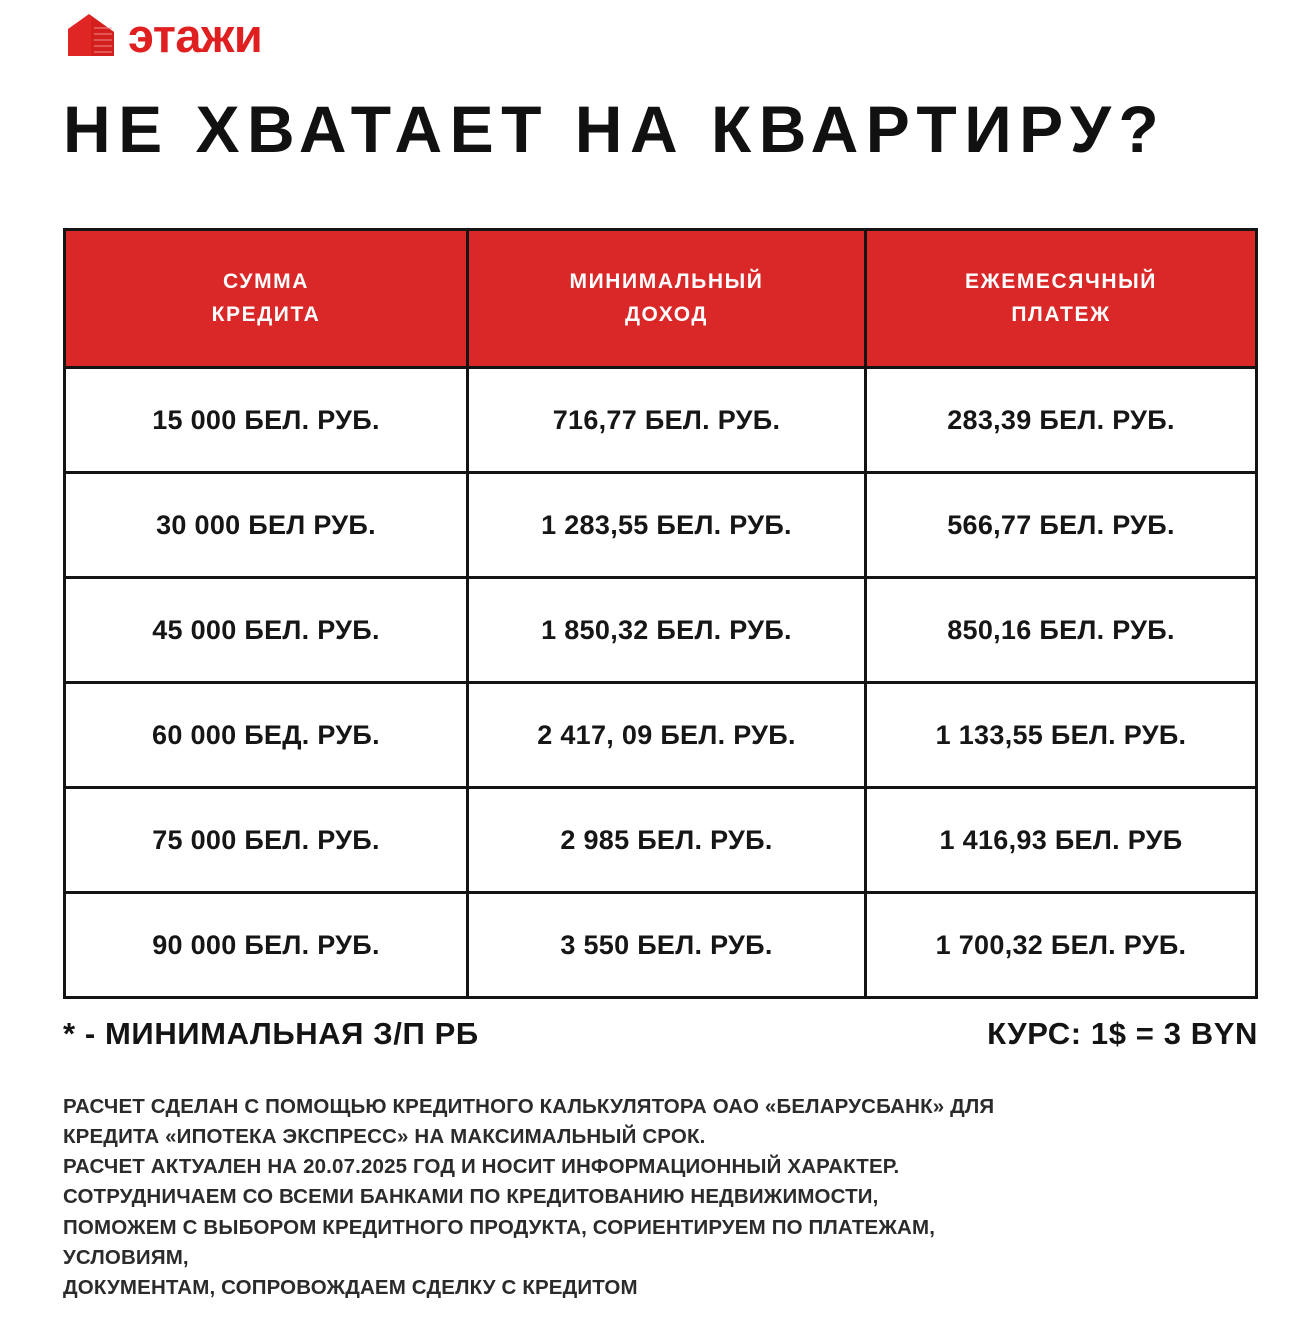 The height and width of the screenshot is (1344, 1302). What do you see at coordinates (126, 1257) in the screenshot?
I see `fineprint-line: УСЛОВИЯМ,` at bounding box center [126, 1257].